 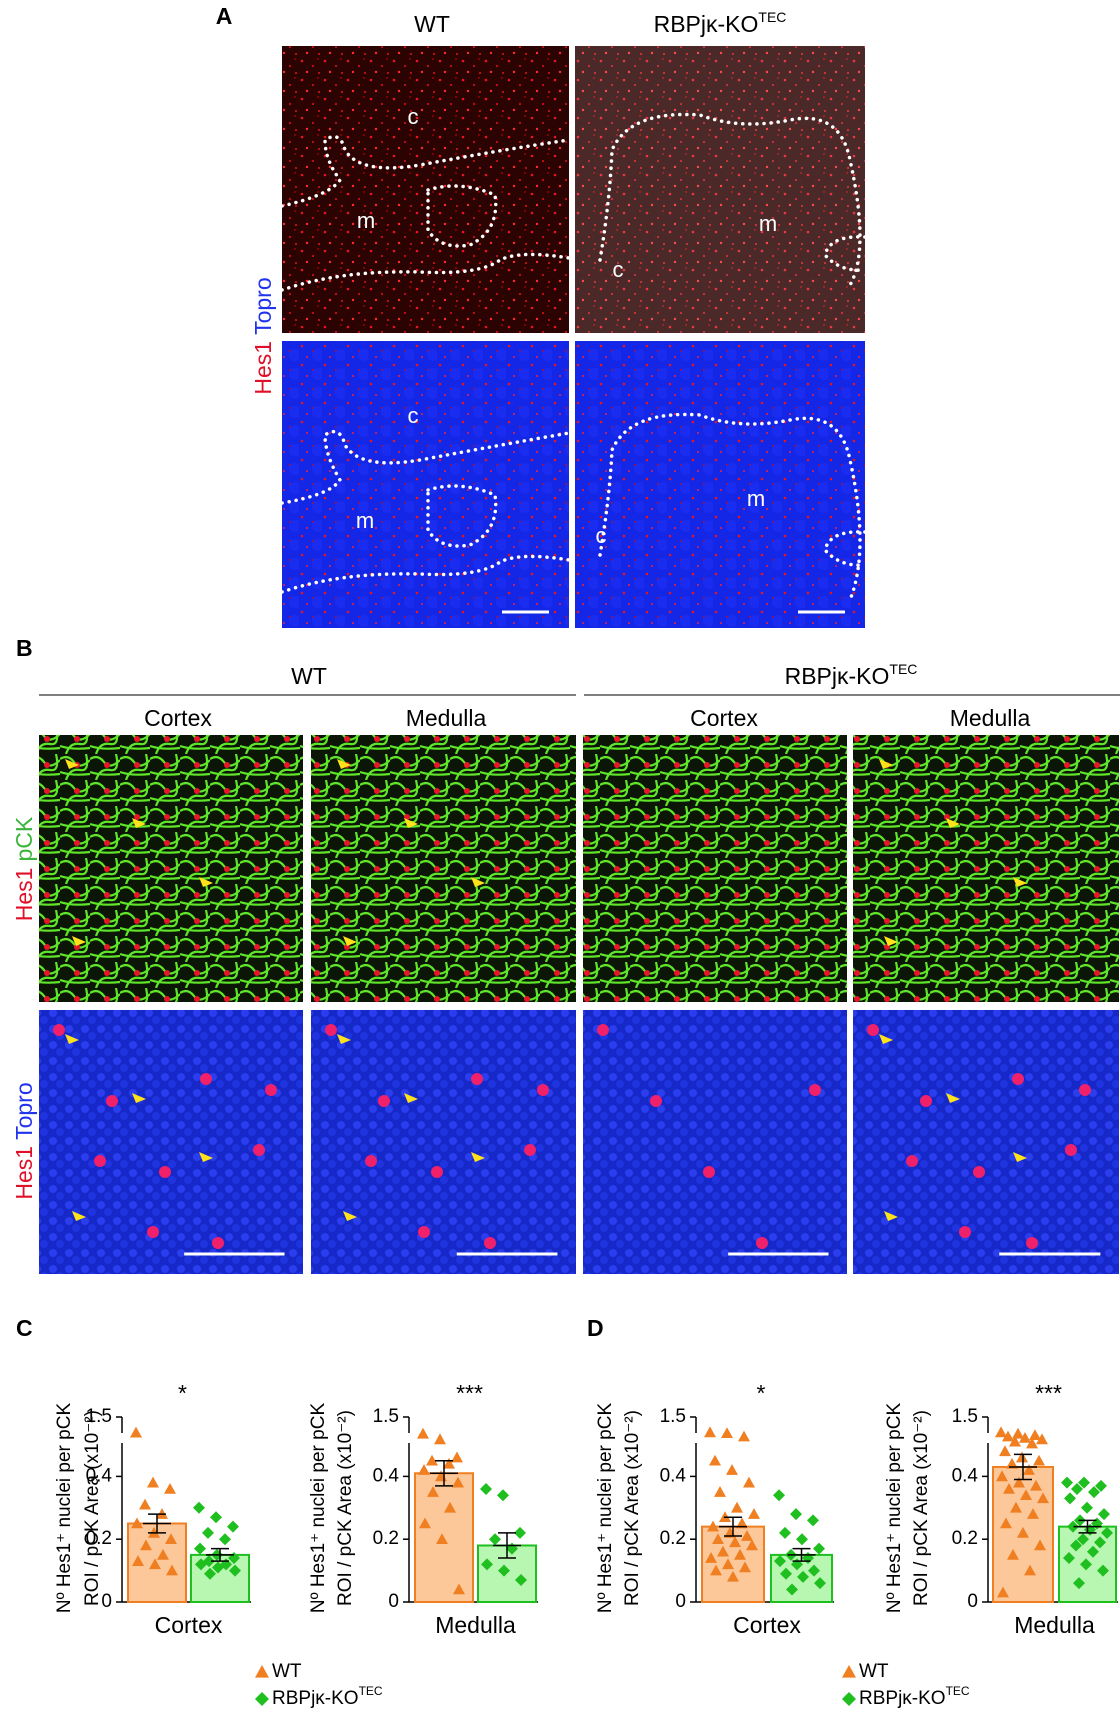 I want to click on y-tick-label: 0.2, so click(x=386, y=1538).